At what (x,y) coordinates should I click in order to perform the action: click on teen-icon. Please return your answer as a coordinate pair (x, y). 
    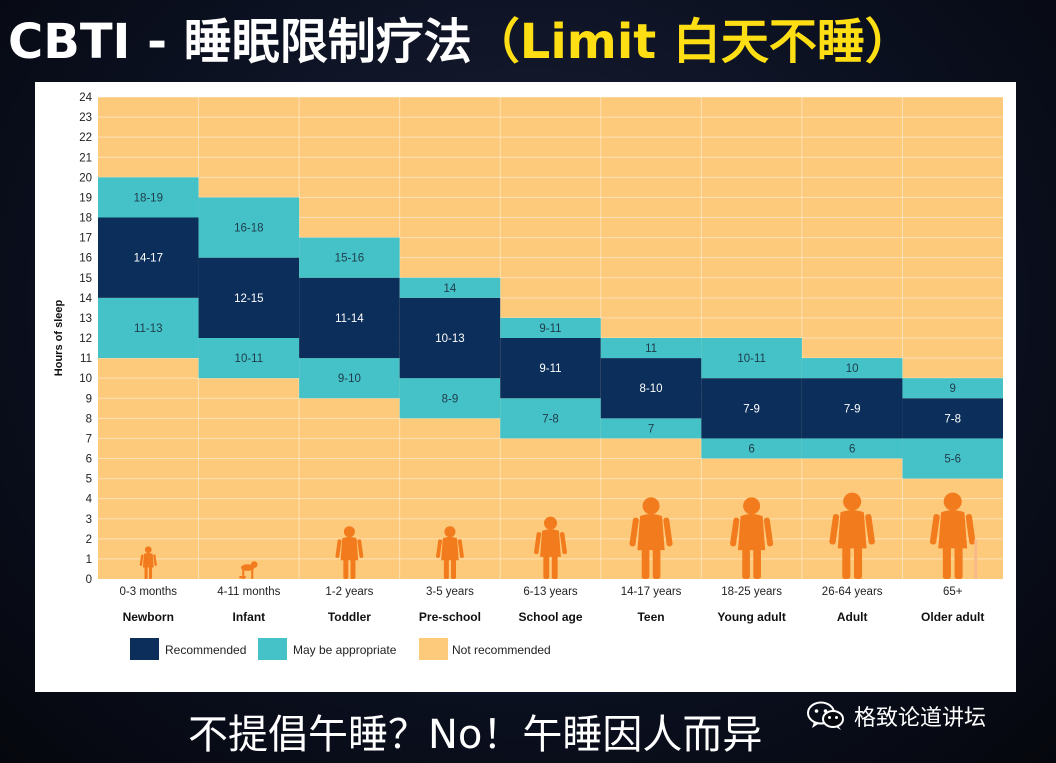
    Looking at the image, I should click on (651, 538).